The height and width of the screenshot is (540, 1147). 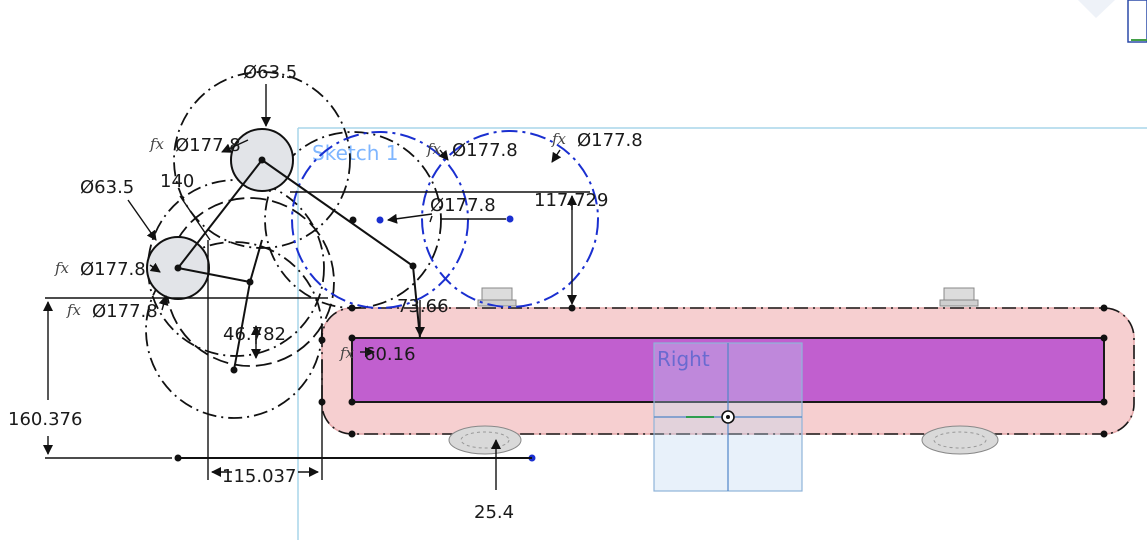 I want to click on dim-fx-3: Ø177.8, so click(x=125, y=311).